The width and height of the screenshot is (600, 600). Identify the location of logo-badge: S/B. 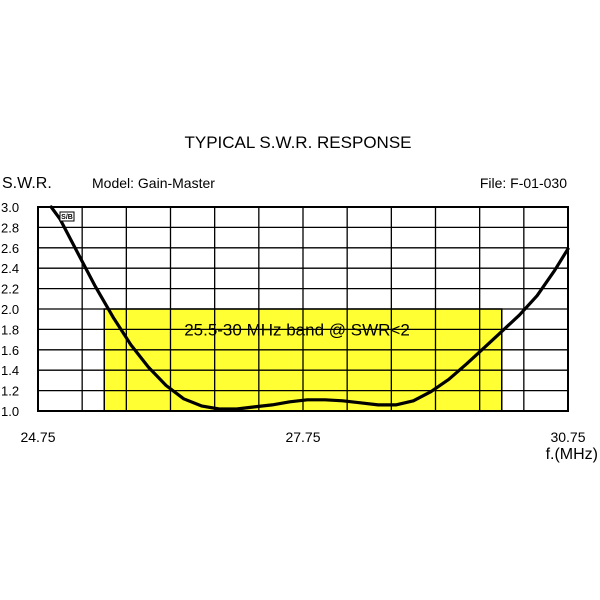
(67, 216).